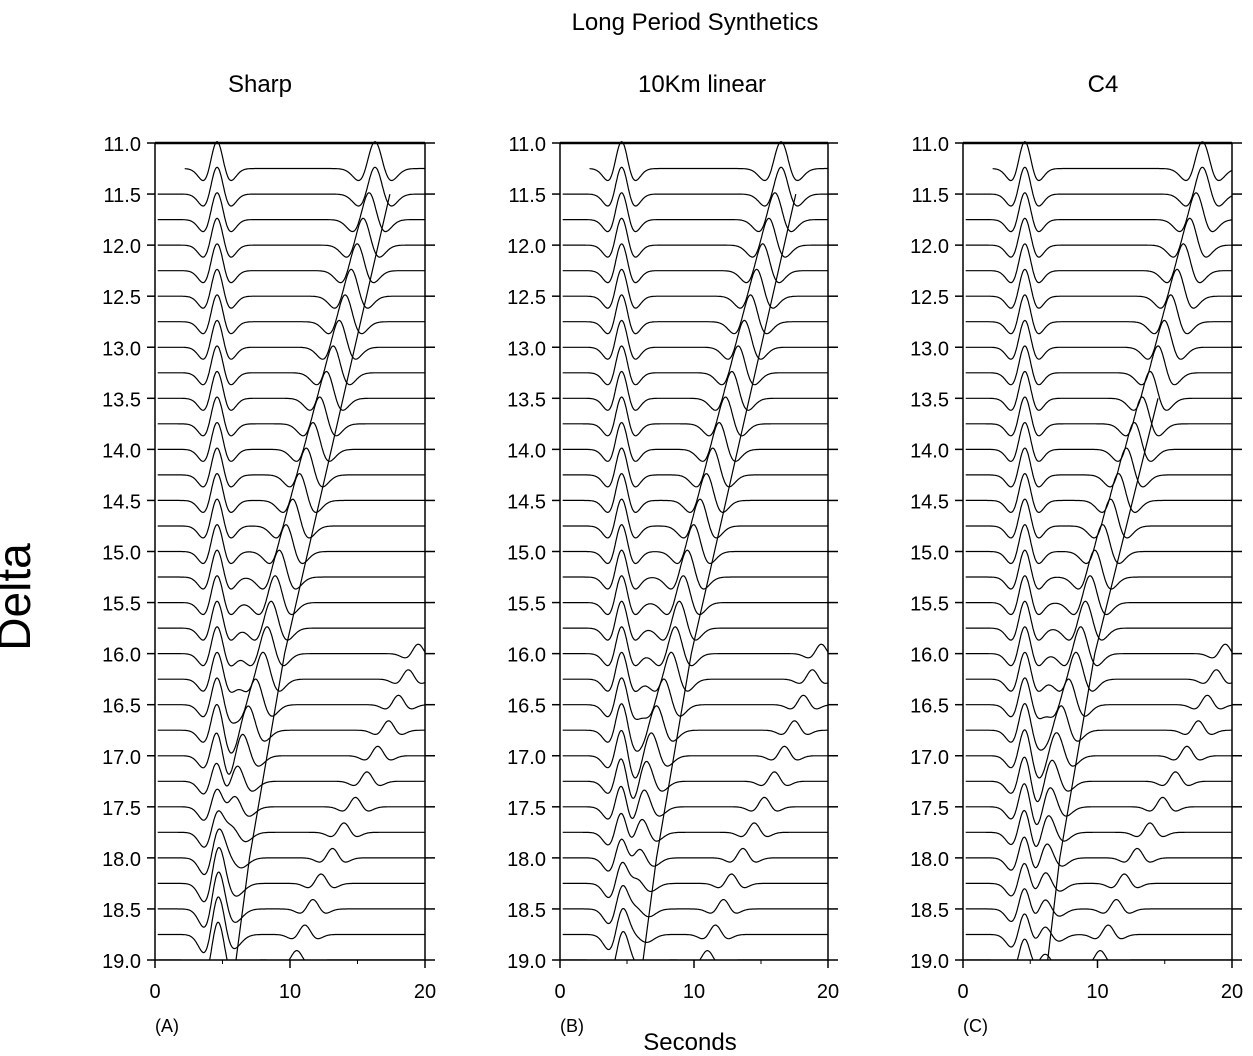 The width and height of the screenshot is (1253, 1056). Describe the element at coordinates (975, 1026) in the screenshot. I see `panel-label: (C)` at that location.